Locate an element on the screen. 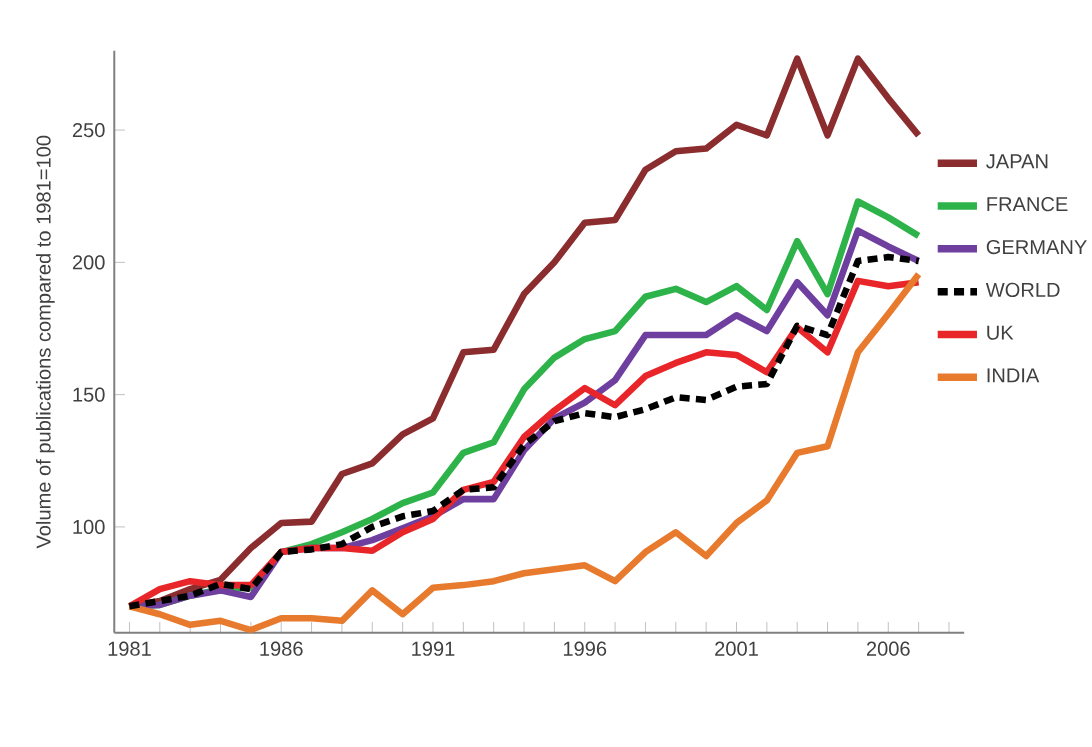  legend-label: GERMANY is located at coordinates (1036, 247).